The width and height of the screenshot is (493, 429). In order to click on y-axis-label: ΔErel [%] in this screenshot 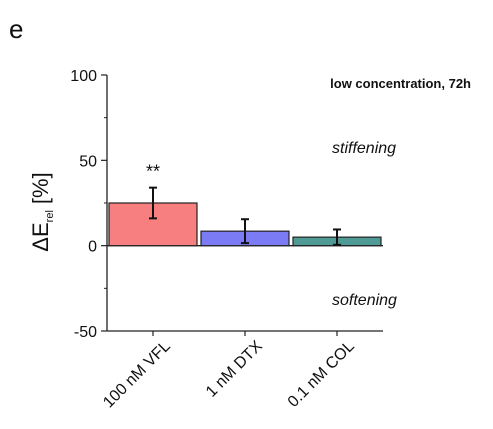, I will do `click(42, 211)`.